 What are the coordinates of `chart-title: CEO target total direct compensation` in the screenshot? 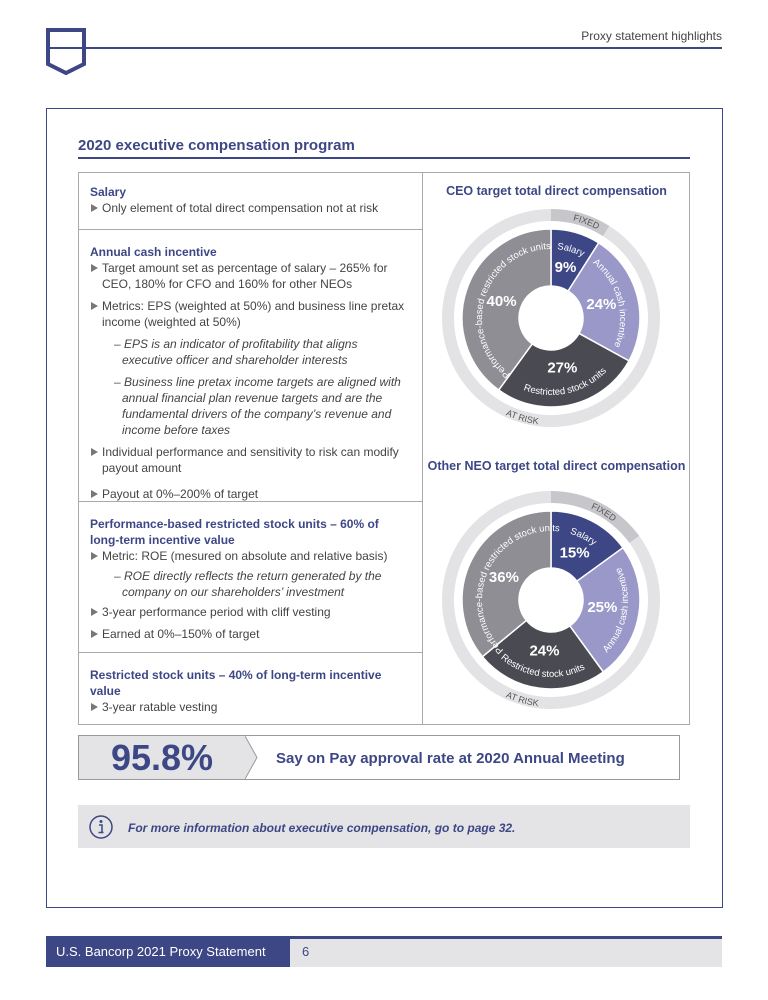 It's located at (556, 191).